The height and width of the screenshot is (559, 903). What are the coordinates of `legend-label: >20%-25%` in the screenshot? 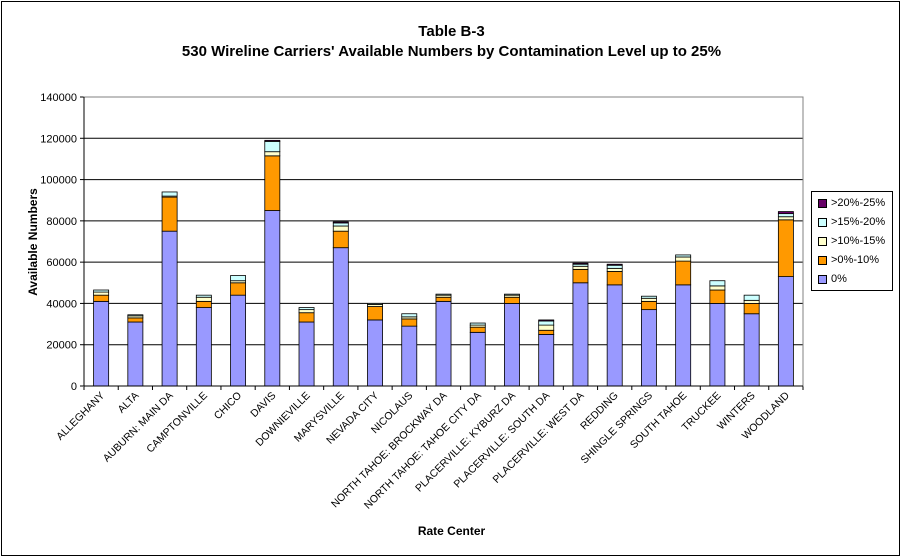 It's located at (858, 203).